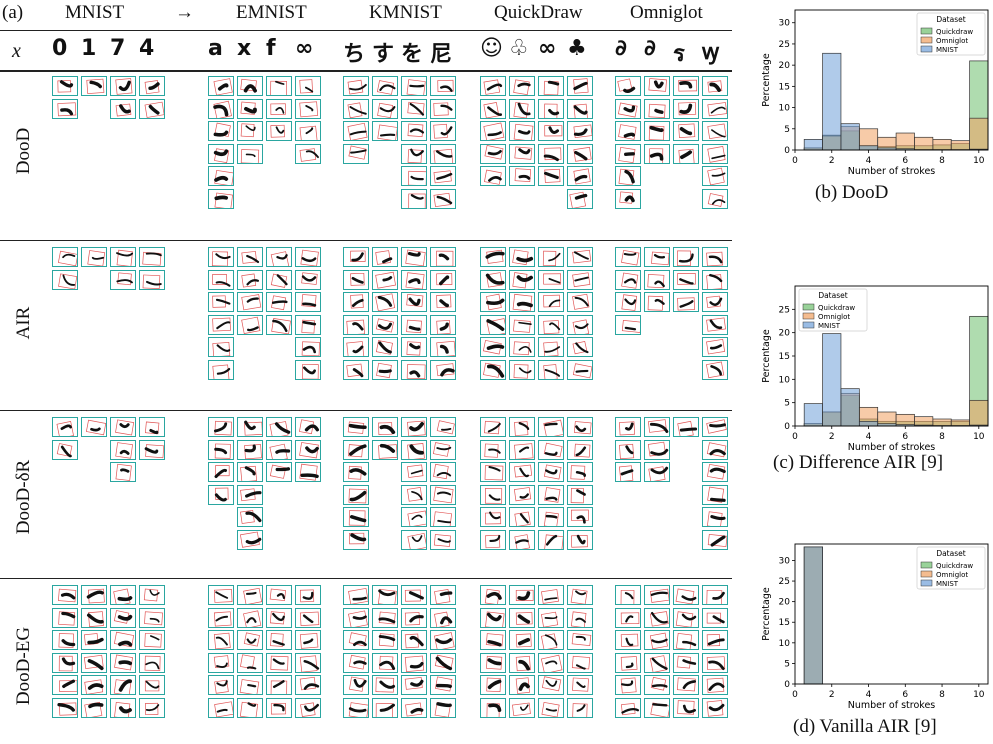 The image size is (993, 744). Describe the element at coordinates (184, 12) in the screenshot. I see `transfer-arrow: →` at that location.